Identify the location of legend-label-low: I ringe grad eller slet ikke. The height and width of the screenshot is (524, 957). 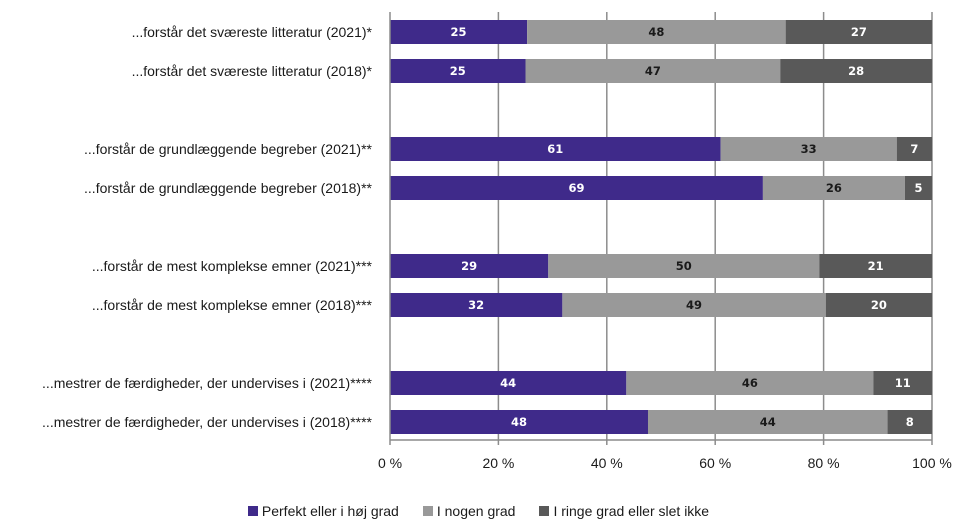
(631, 511).